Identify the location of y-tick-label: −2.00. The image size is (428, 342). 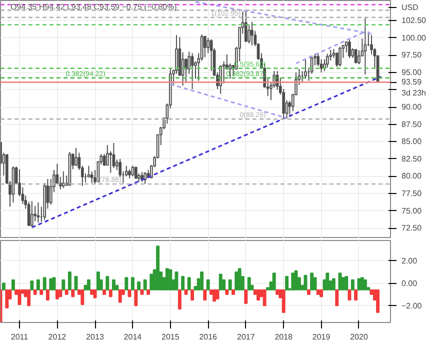
(412, 306).